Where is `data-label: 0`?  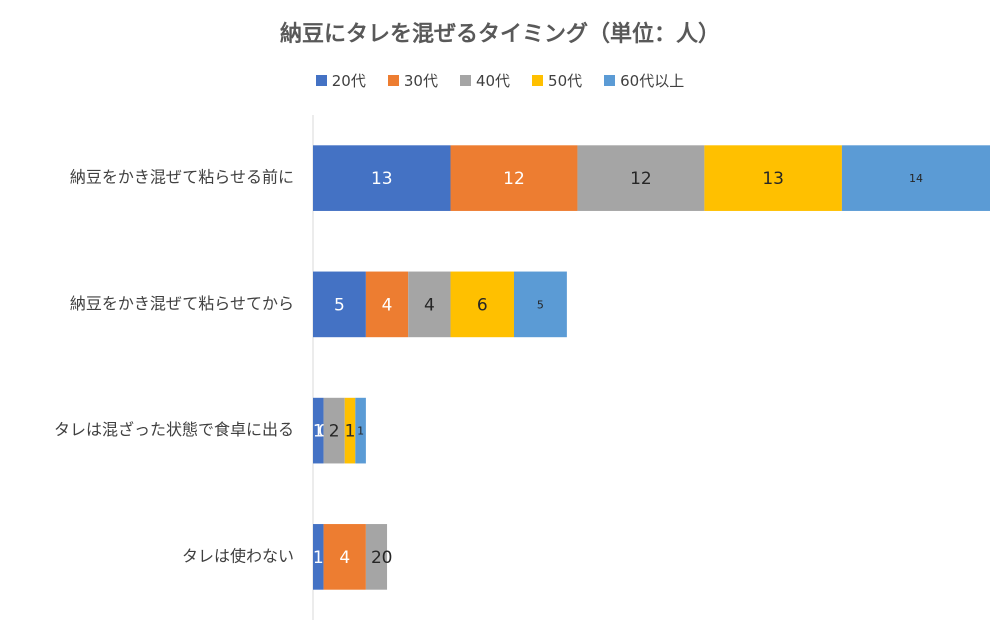 data-label: 0 is located at coordinates (387, 558).